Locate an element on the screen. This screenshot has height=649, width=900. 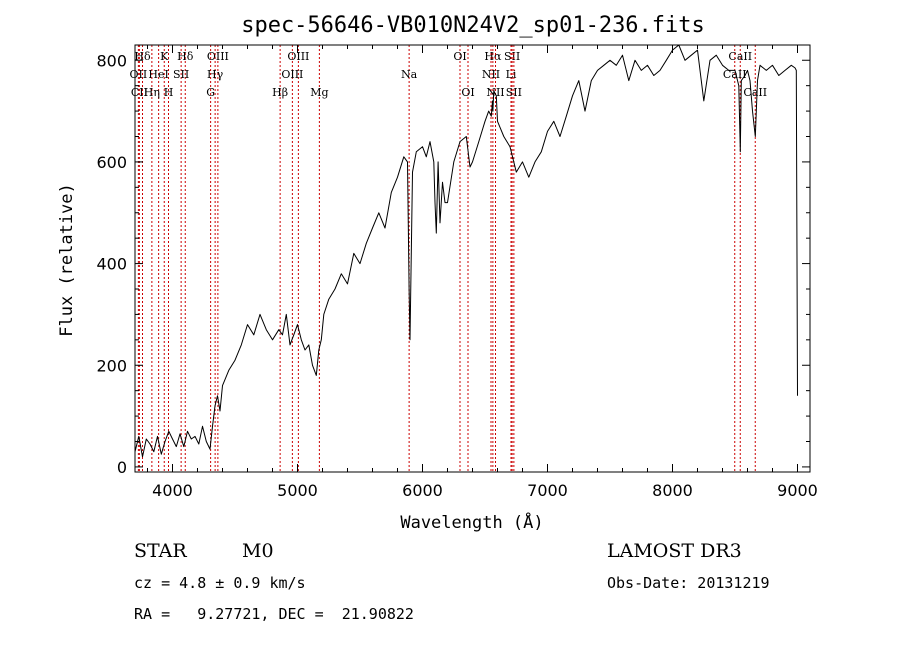
spectral-line-label-10: Hγ is located at coordinates (215, 74).